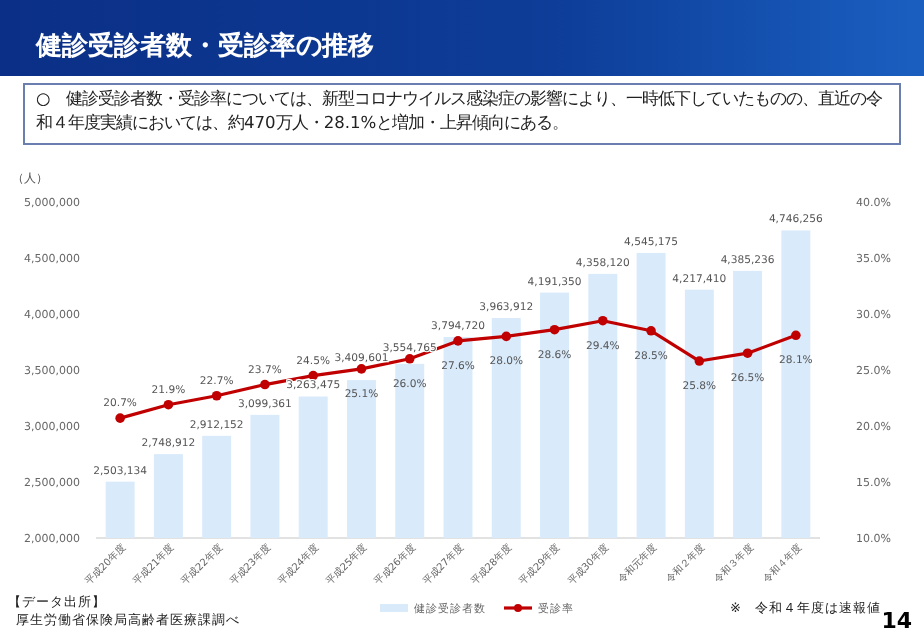 Image resolution: width=924 pixels, height=640 pixels. What do you see at coordinates (897, 621) in the screenshot?
I see `text: 14` at bounding box center [897, 621].